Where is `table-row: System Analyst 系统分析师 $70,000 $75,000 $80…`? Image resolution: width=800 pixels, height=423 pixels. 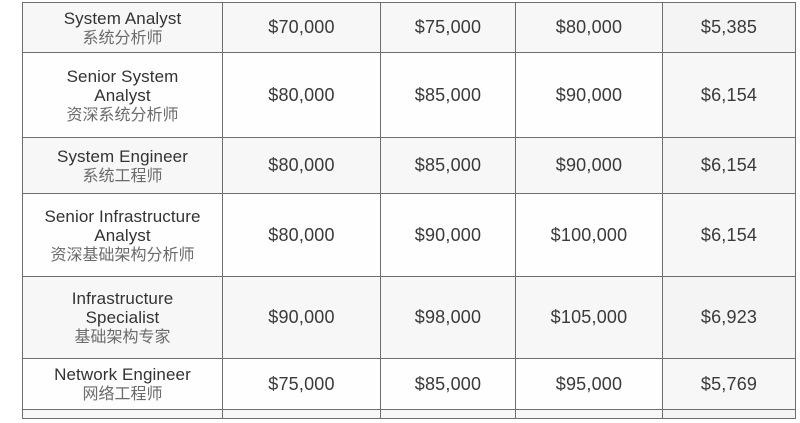
table-row: System Analyst 系统分析师 $70,000 $75,000 $80… is located at coordinates (409, 27).